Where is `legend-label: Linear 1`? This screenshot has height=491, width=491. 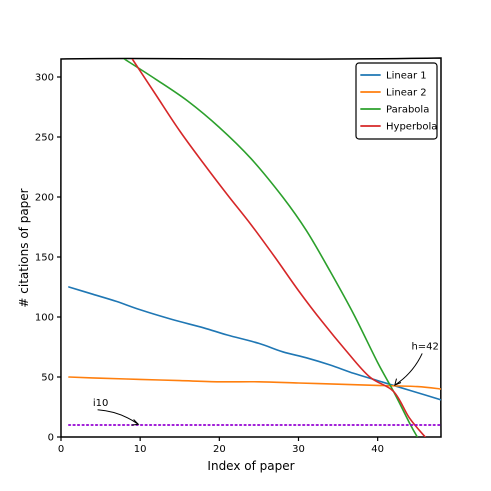
legend-label: Linear 1 is located at coordinates (406, 76).